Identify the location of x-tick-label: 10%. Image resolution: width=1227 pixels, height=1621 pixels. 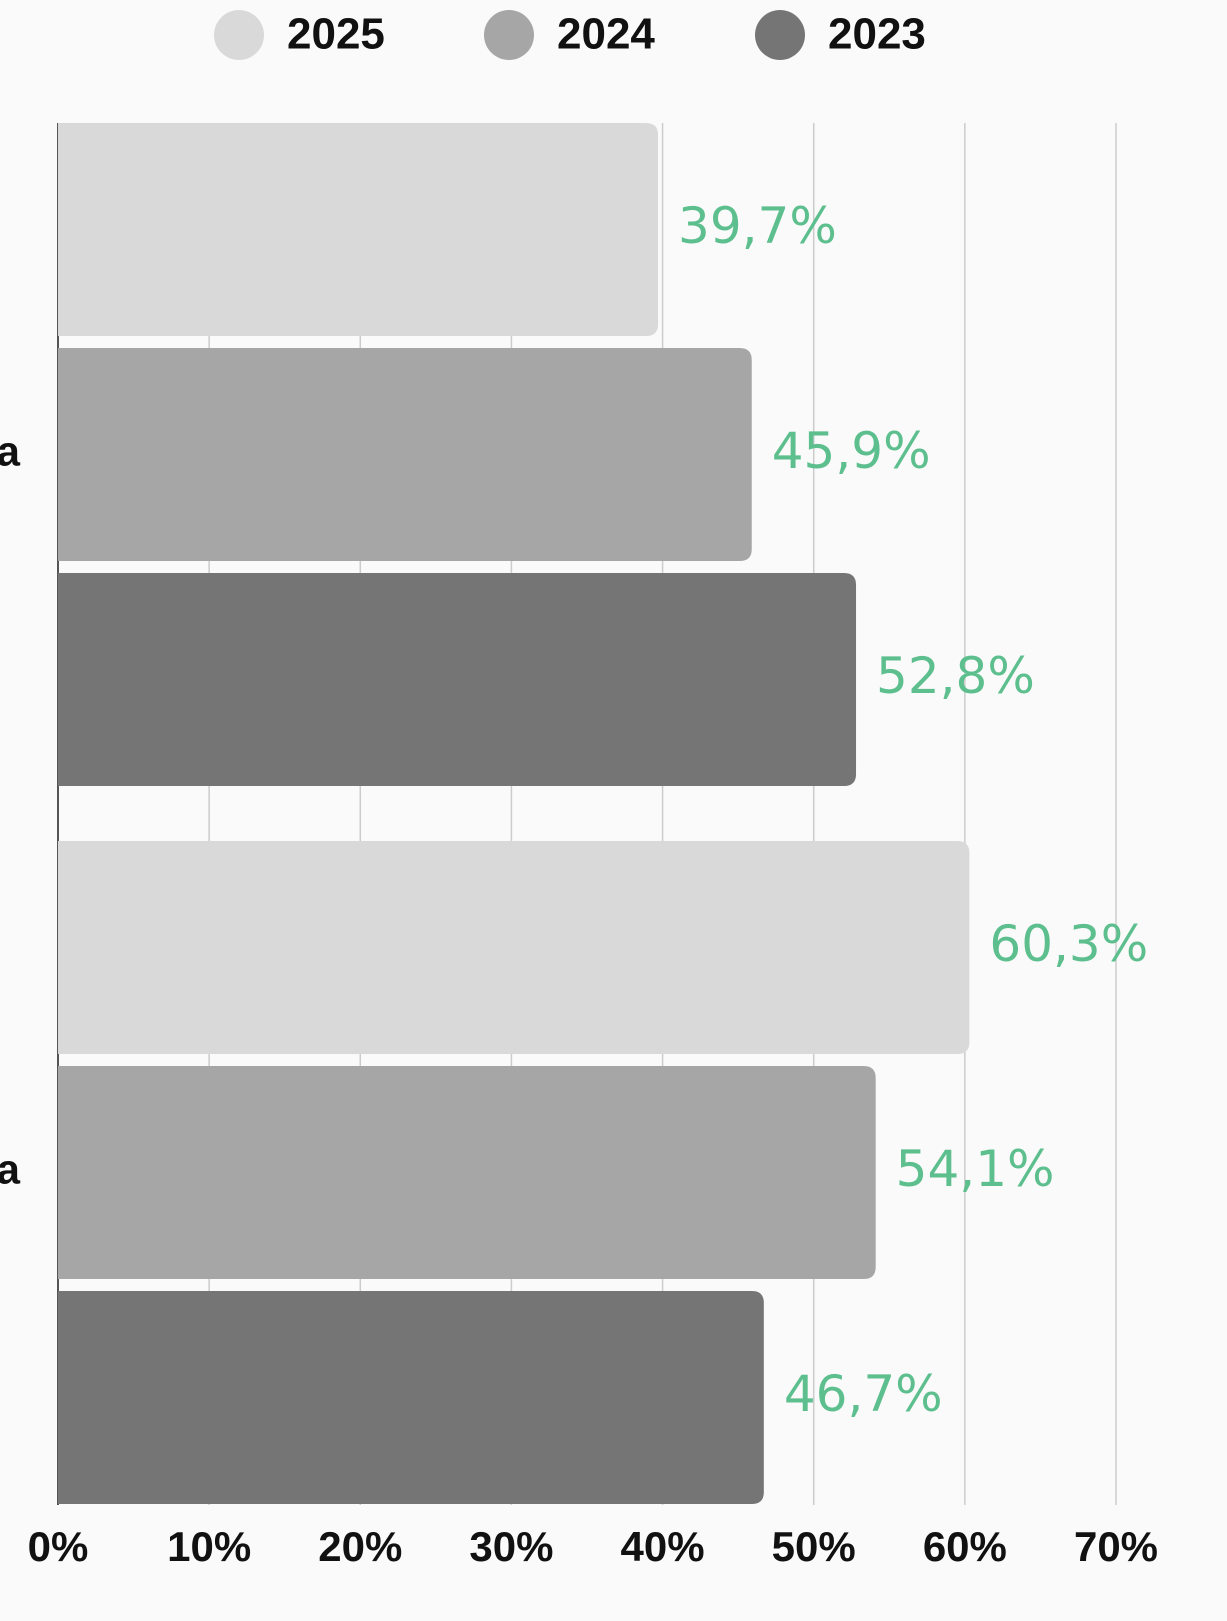
(209, 1546).